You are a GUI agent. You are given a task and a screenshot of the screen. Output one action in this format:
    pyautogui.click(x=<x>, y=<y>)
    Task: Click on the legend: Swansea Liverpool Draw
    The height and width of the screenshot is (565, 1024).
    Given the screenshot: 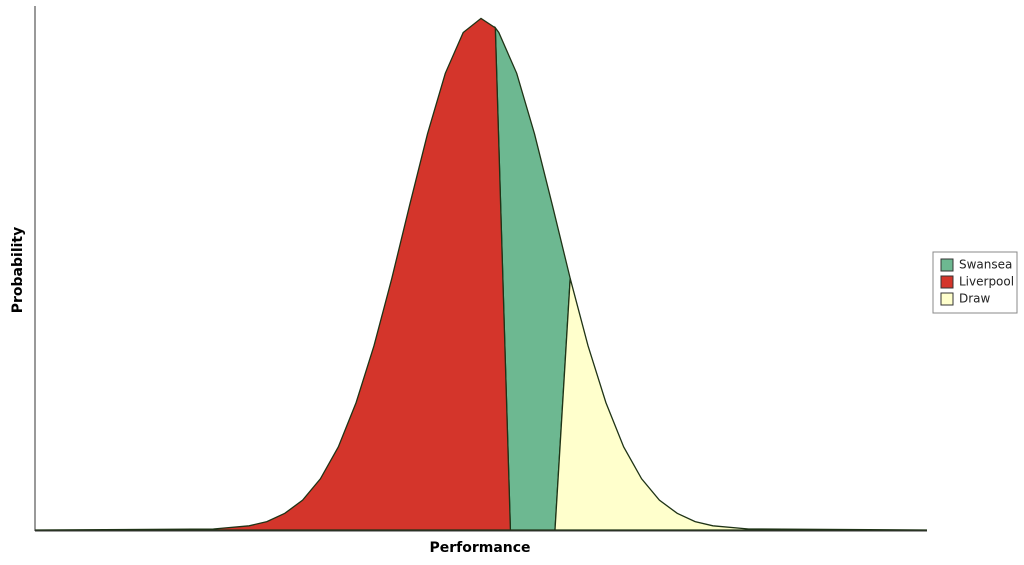 What is the action you would take?
    pyautogui.click(x=975, y=282)
    